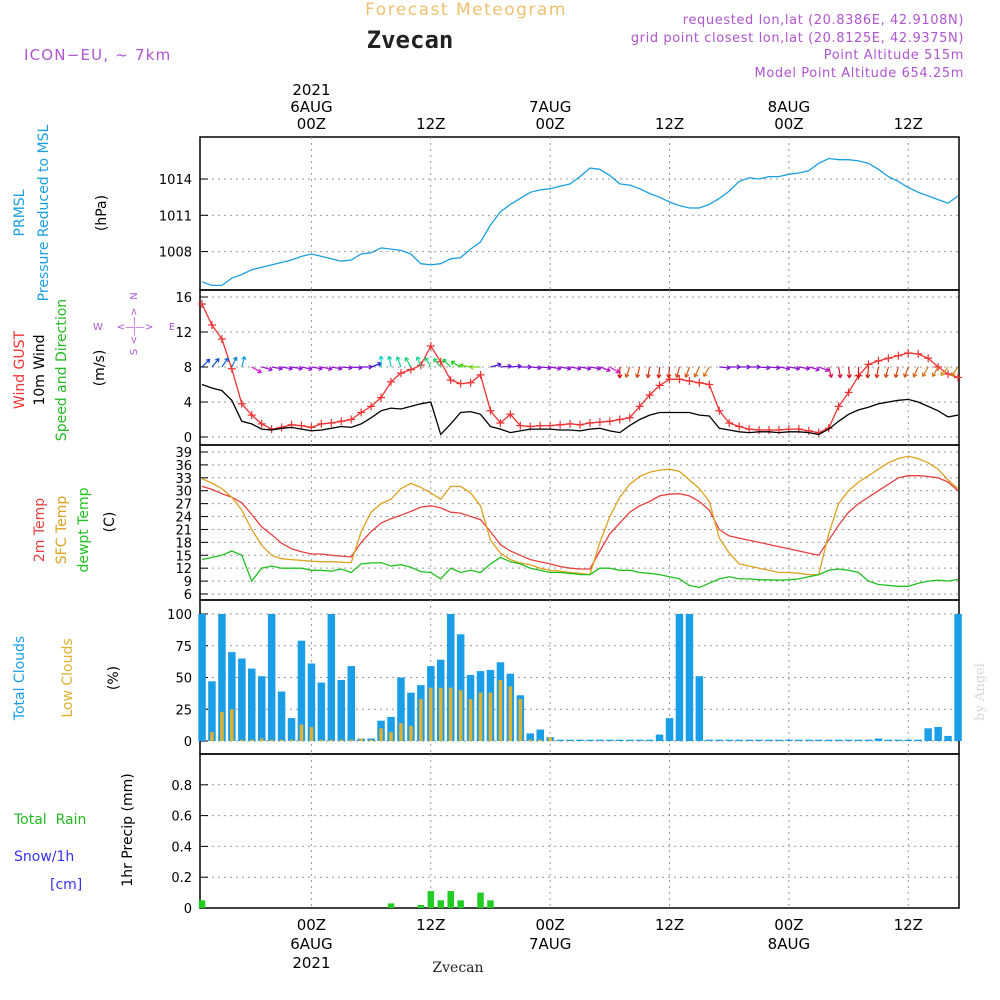 The width and height of the screenshot is (1000, 1000). Describe the element at coordinates (110, 522) in the screenshot. I see `temp-unit: (C)` at that location.